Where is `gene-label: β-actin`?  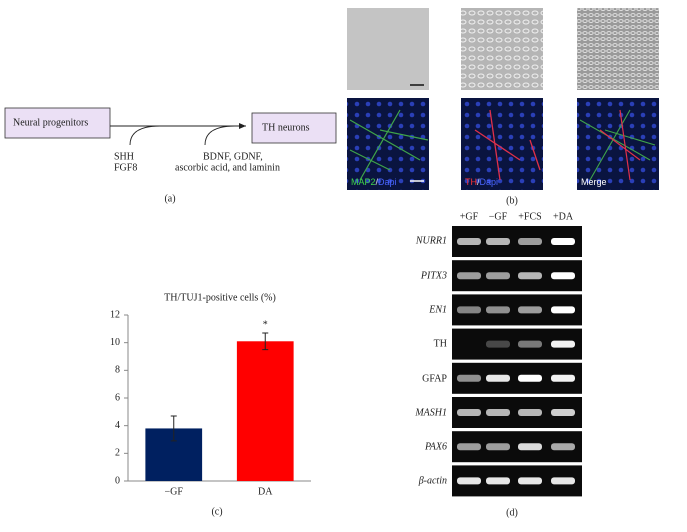
gene-label: β-actin is located at coordinates (432, 480).